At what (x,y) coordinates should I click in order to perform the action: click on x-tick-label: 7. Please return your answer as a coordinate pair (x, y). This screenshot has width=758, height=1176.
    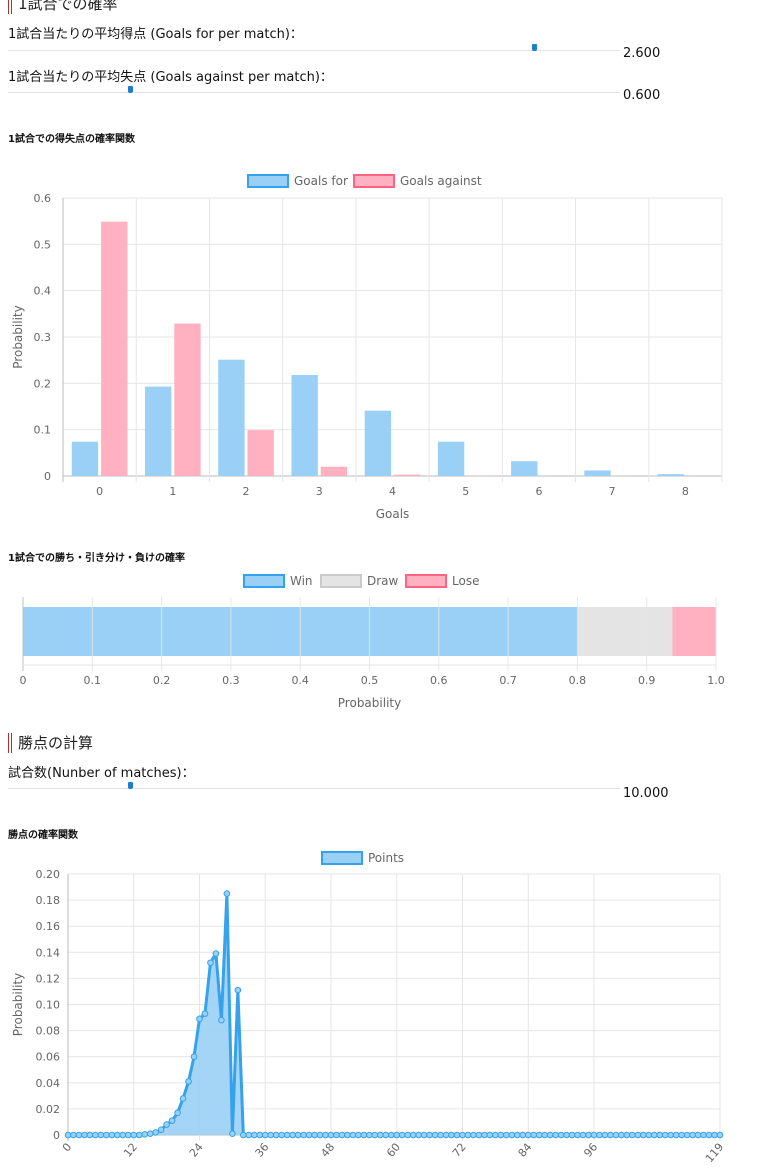
    Looking at the image, I should click on (612, 491).